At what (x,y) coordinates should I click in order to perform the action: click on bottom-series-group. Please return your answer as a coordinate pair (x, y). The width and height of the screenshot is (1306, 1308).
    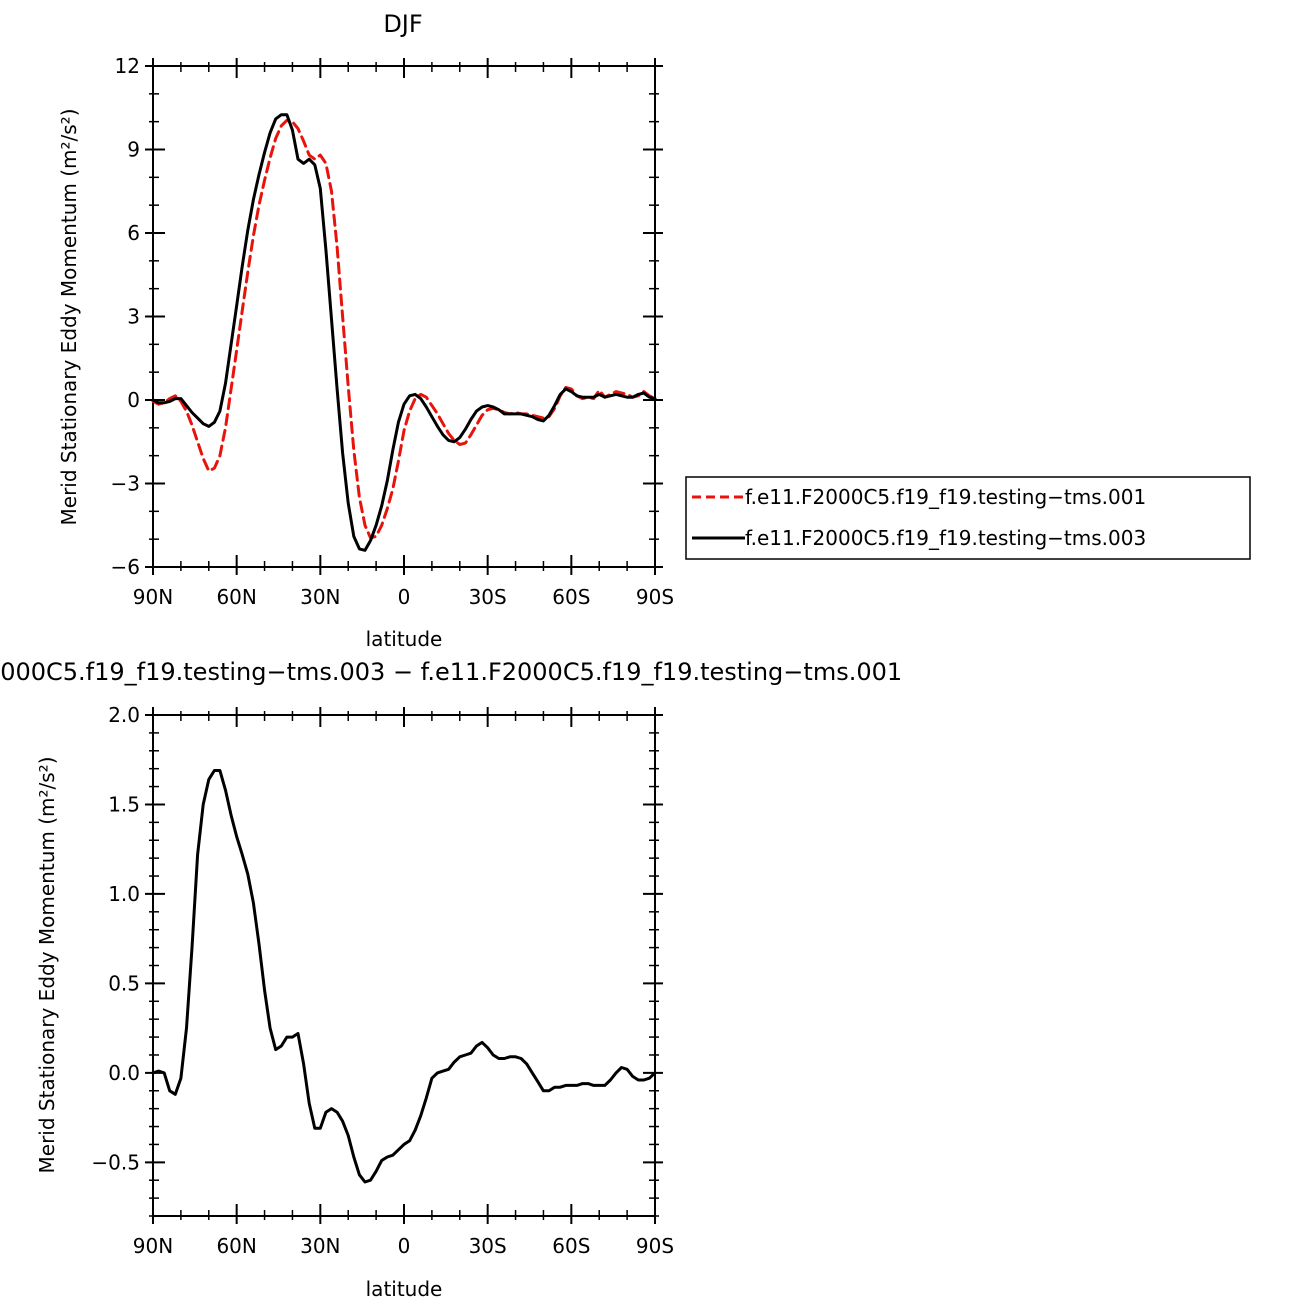
    Looking at the image, I should click on (404, 976).